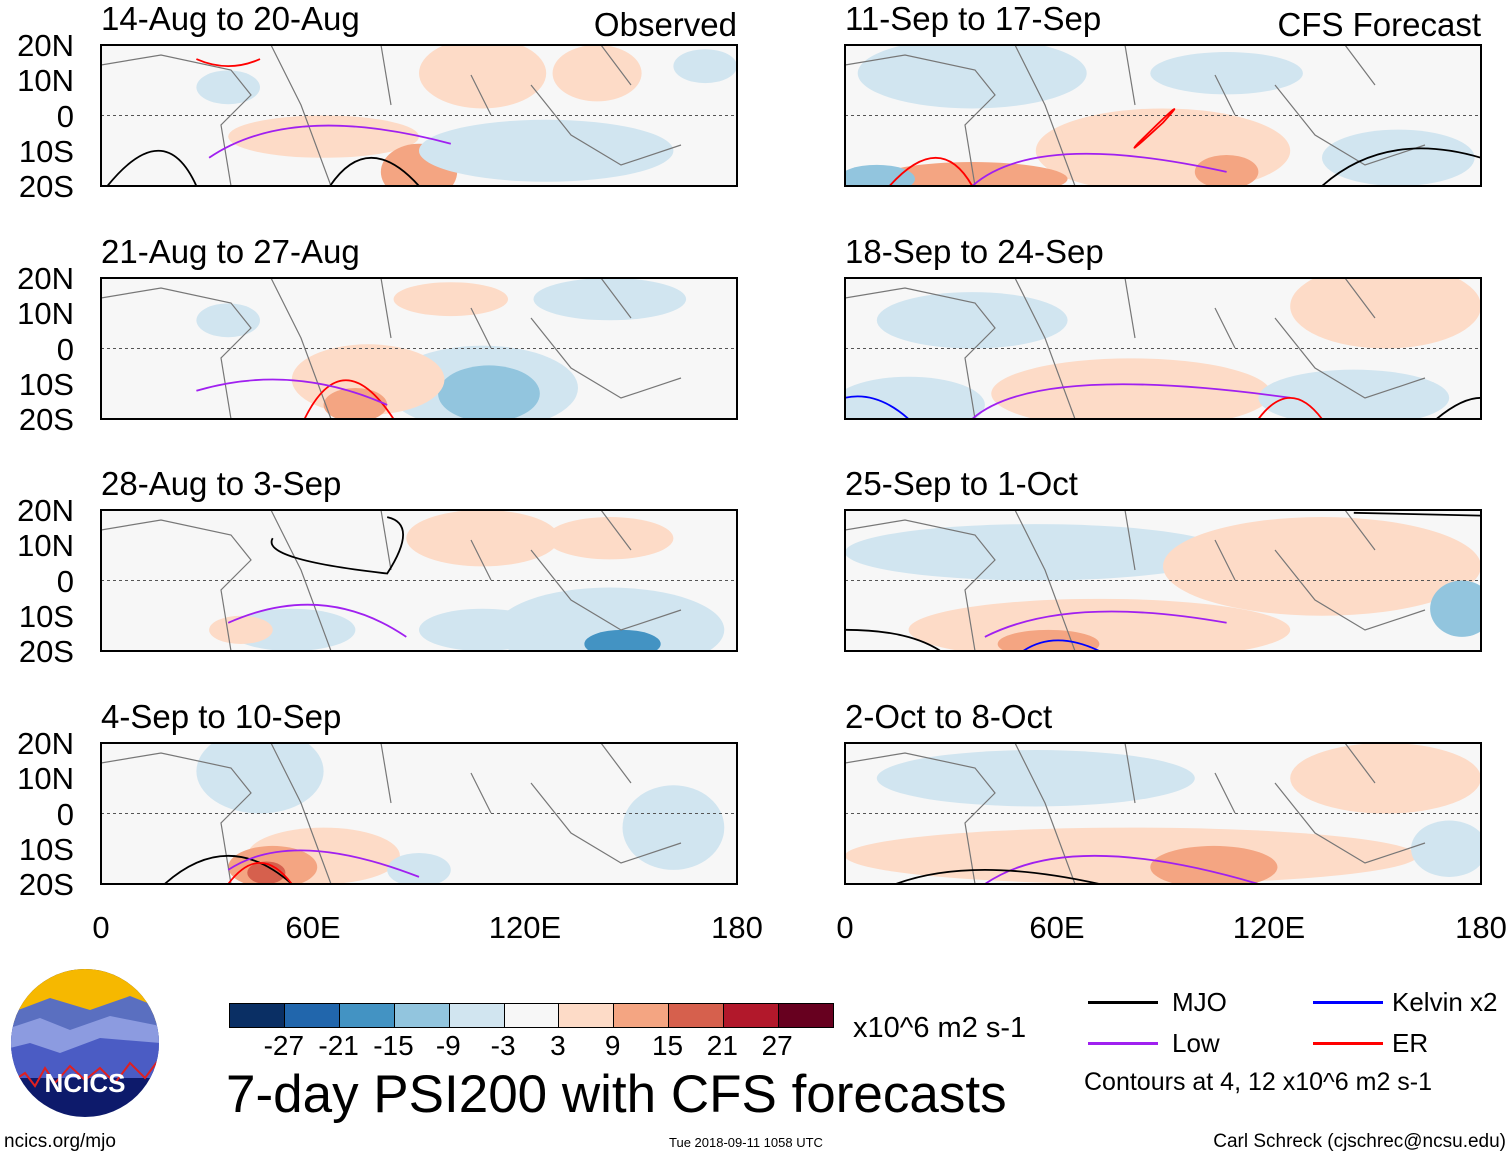 The width and height of the screenshot is (1510, 1158). What do you see at coordinates (221, 483) in the screenshot?
I see `panel-title: 28-Aug to 3-Sep` at bounding box center [221, 483].